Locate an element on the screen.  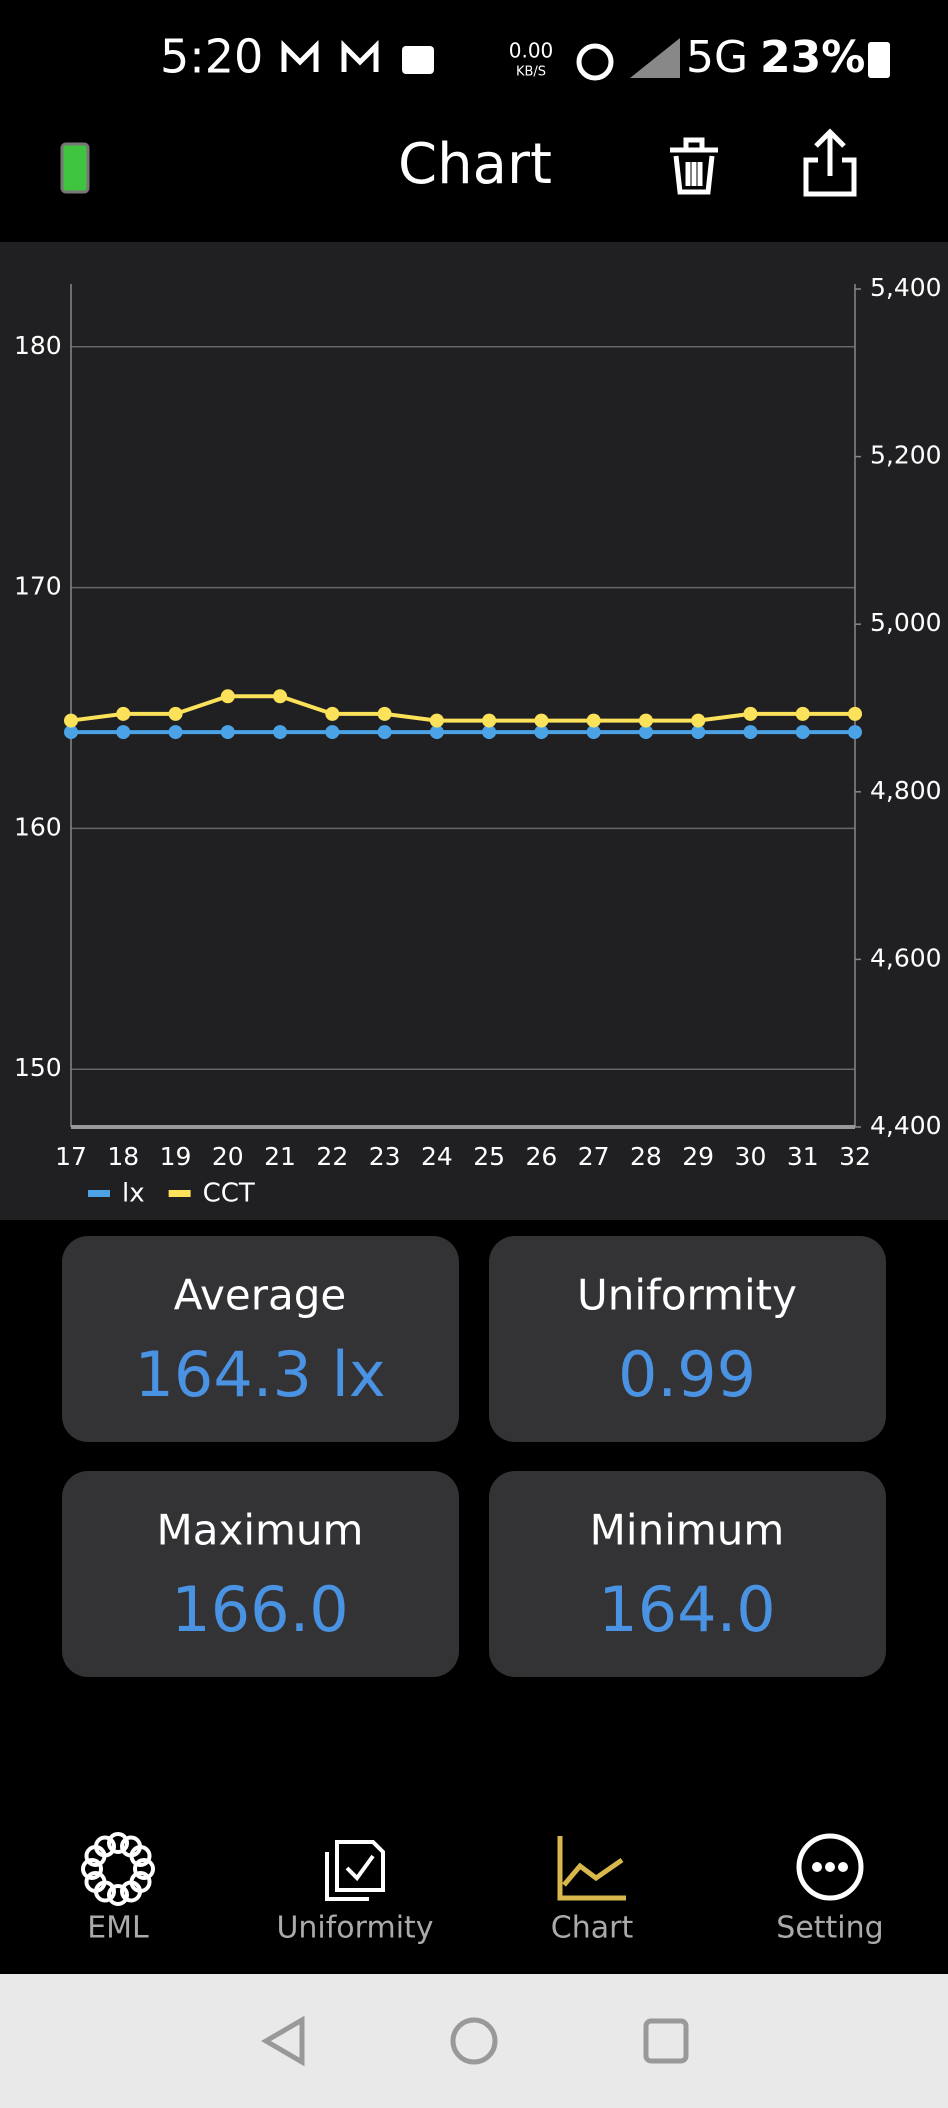
network: 5G is located at coordinates (717, 57).